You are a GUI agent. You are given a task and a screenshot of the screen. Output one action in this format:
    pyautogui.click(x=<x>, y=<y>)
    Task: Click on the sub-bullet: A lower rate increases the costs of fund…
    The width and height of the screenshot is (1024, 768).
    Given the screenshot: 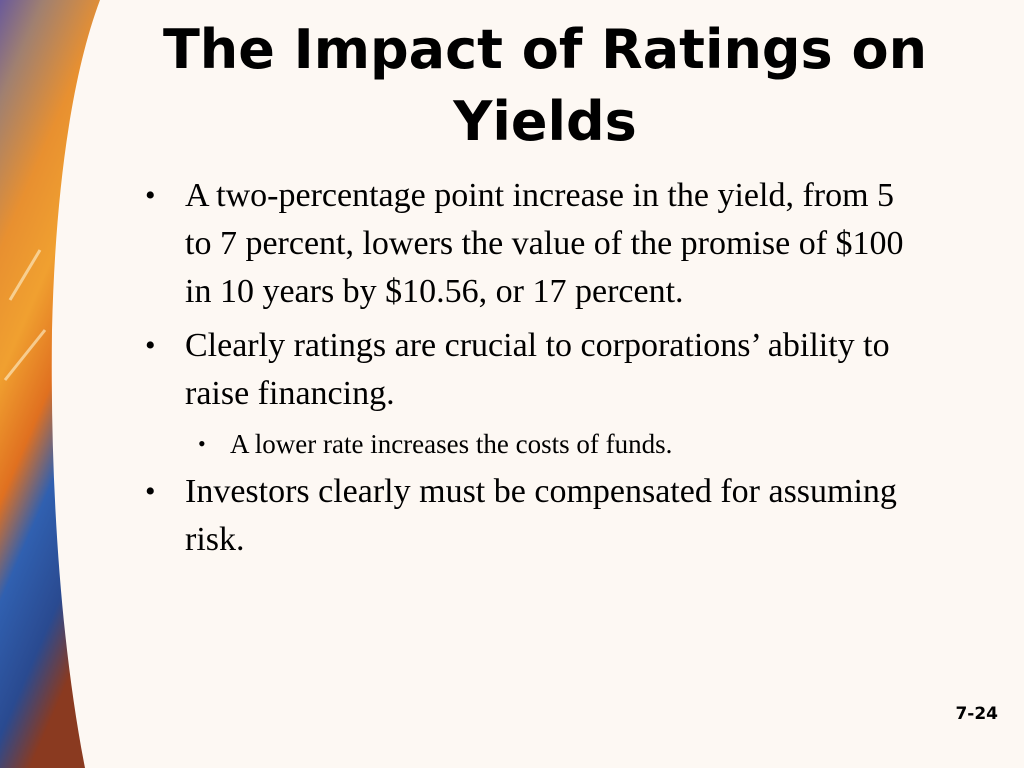 What is the action you would take?
    pyautogui.click(x=552, y=444)
    